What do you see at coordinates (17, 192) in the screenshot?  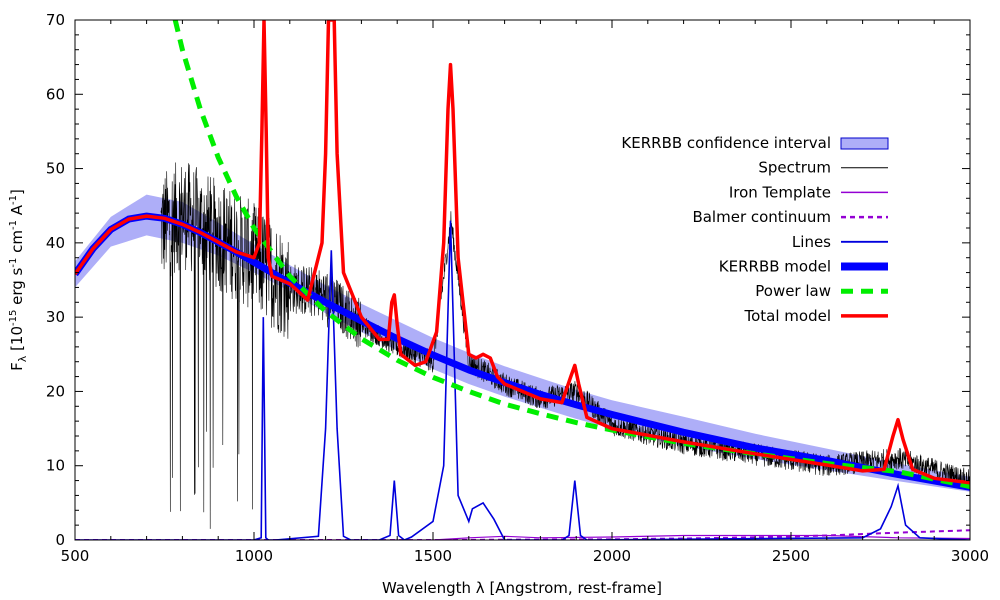 I see `y-axis-title-part: ]` at bounding box center [17, 192].